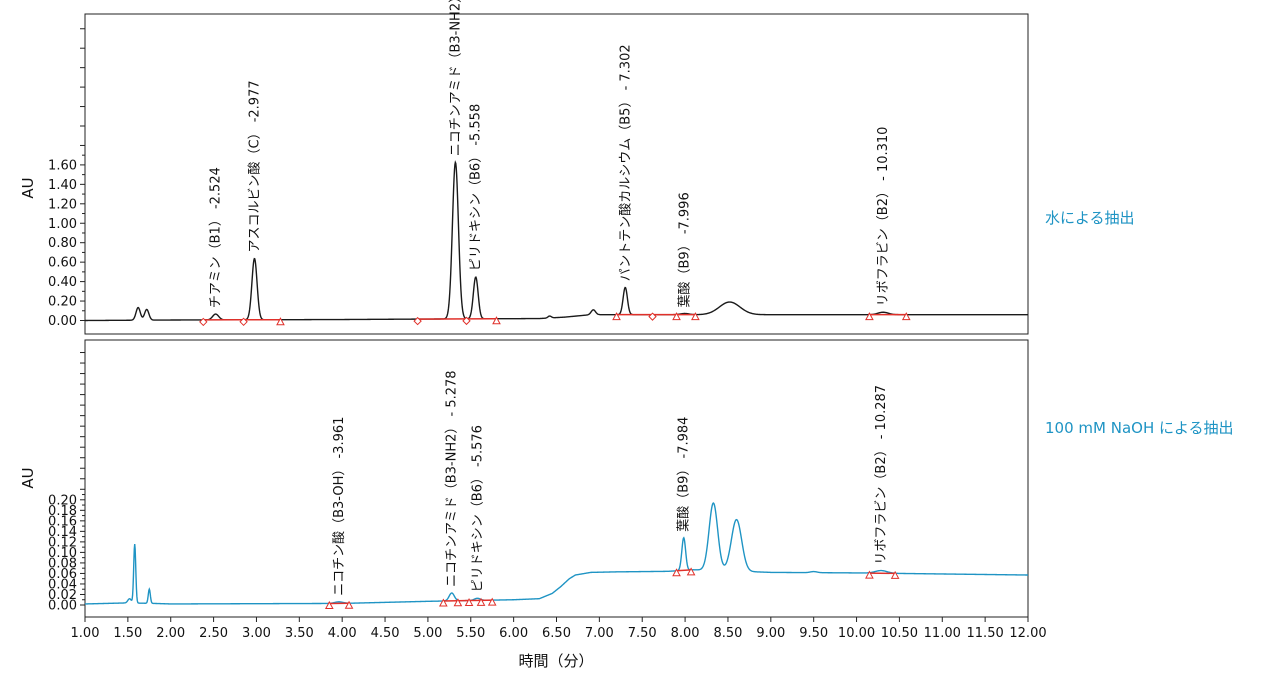 Image resolution: width=1280 pixels, height=691 pixels. I want to click on y-tick-label: 0.12, so click(62, 542).